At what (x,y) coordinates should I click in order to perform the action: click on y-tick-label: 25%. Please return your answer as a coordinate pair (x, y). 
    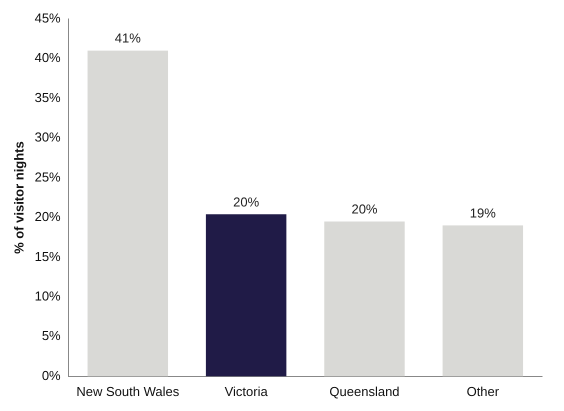
    Looking at the image, I should click on (48, 176).